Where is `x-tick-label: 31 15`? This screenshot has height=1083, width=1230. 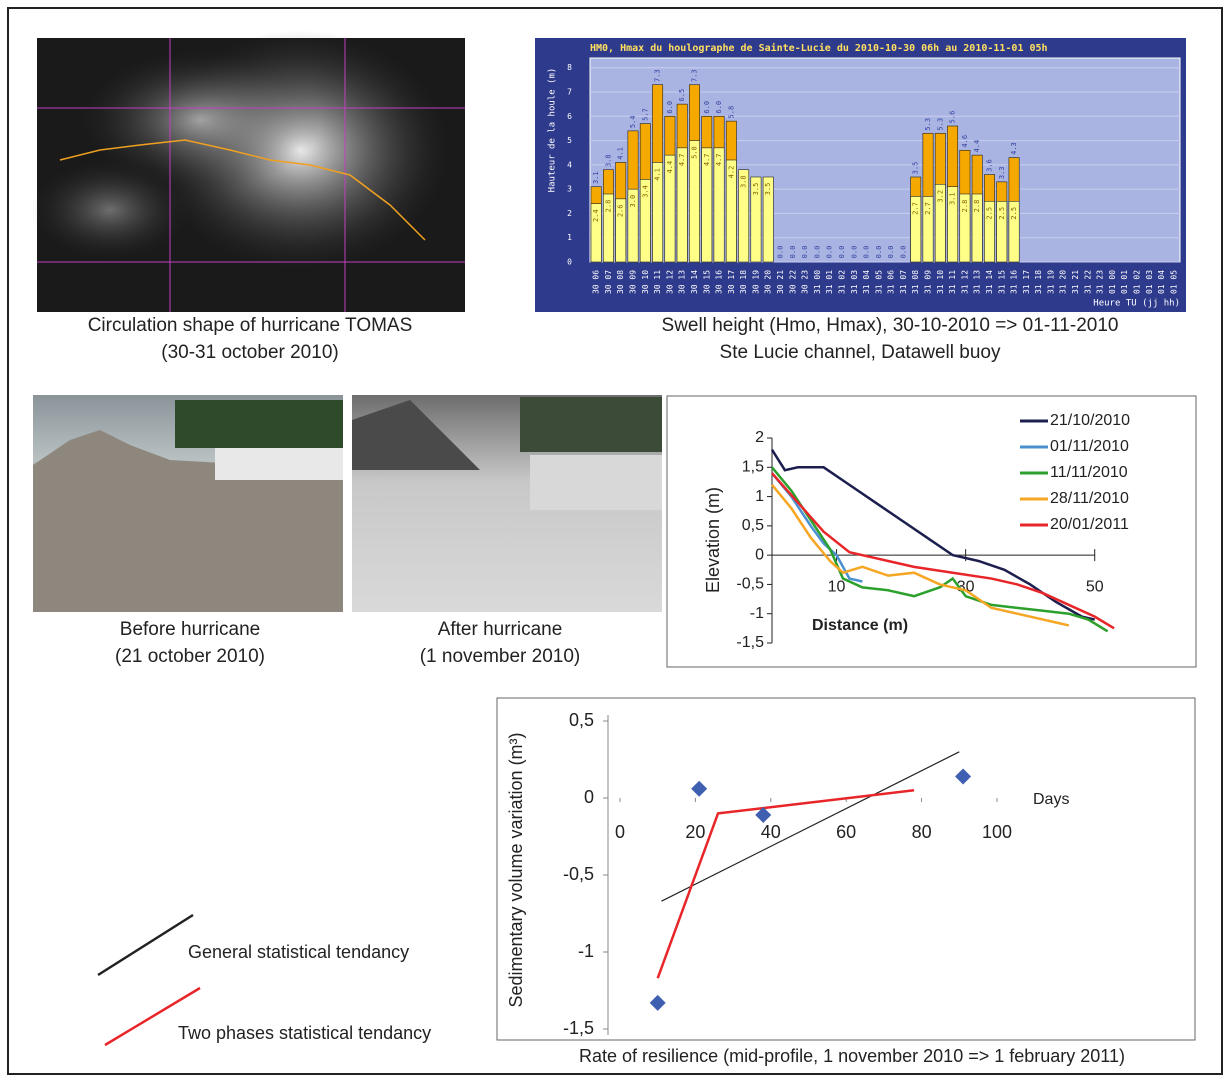 x-tick-label: 31 15 is located at coordinates (1001, 282).